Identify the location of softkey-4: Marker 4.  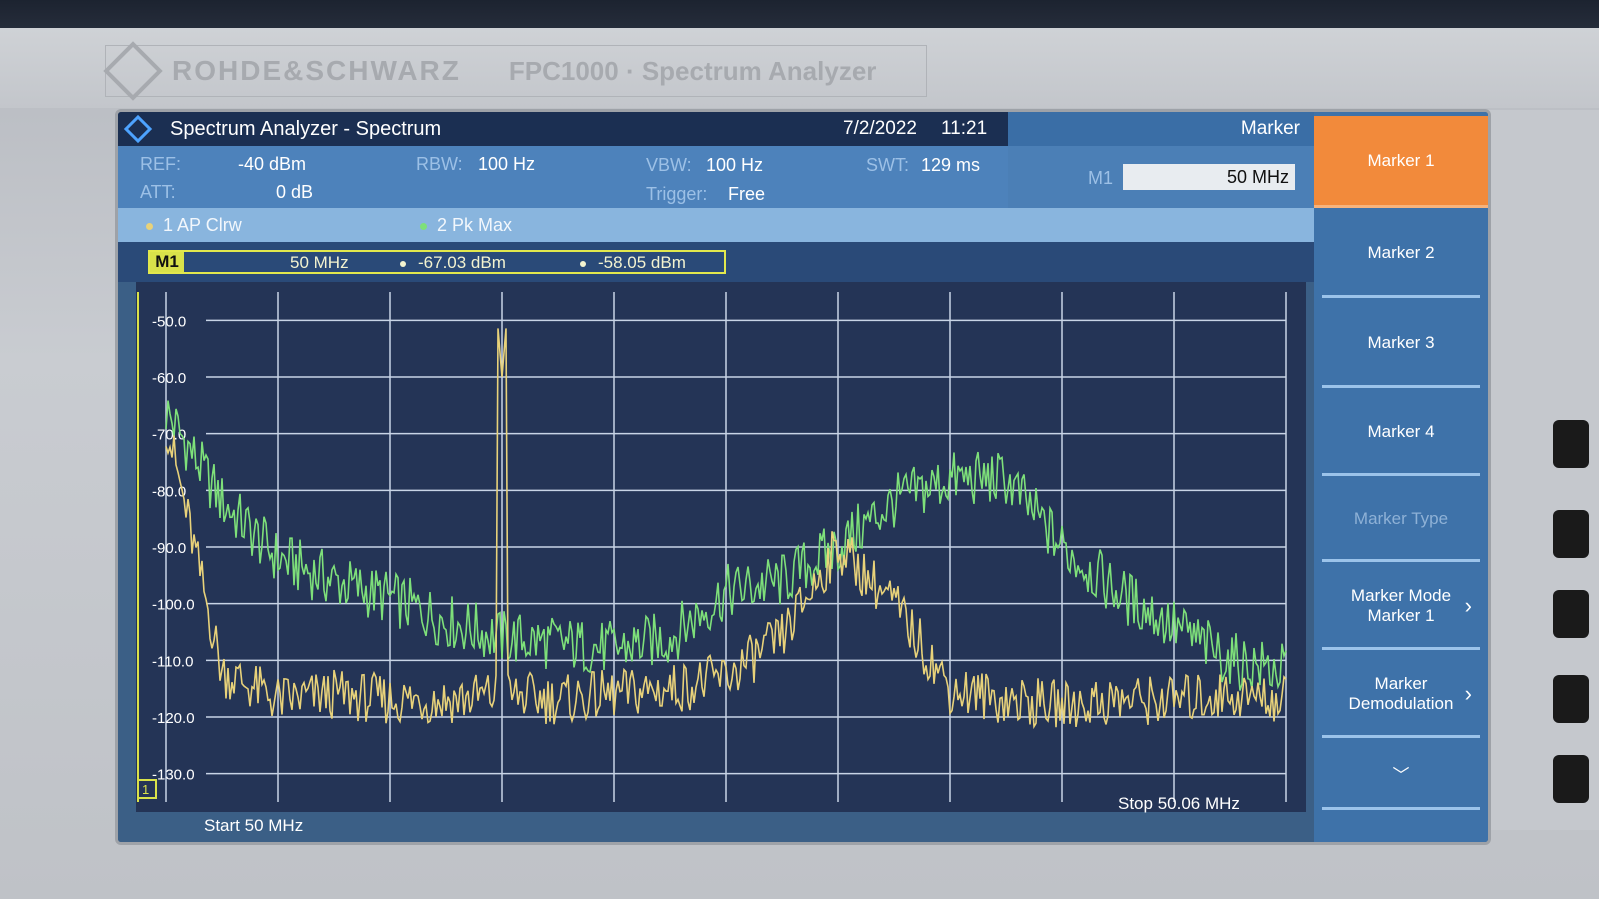
(1401, 433).